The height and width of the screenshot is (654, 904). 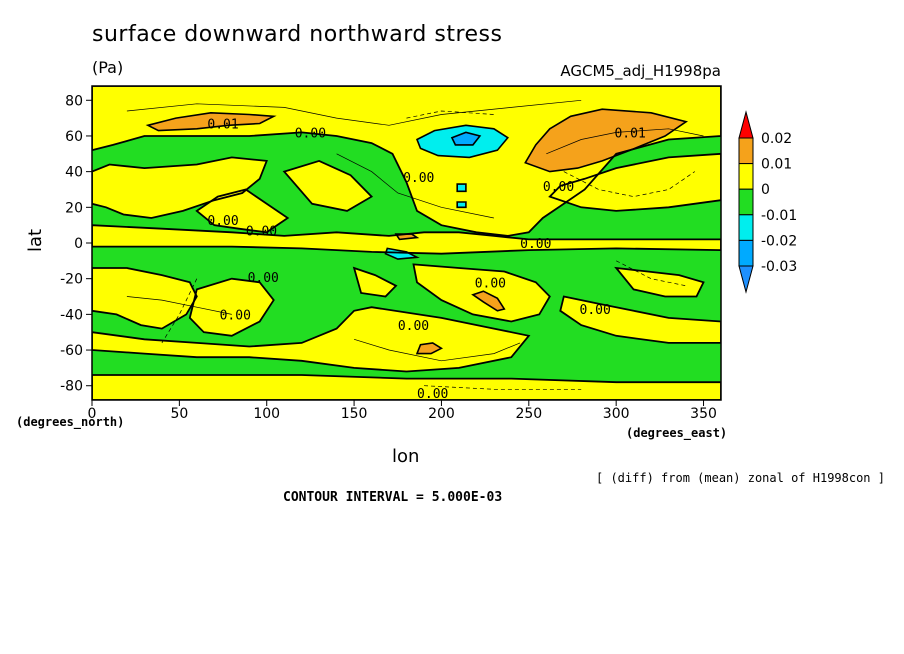 What do you see at coordinates (354, 414) in the screenshot?
I see `x-tick-label-3: 150` at bounding box center [354, 414].